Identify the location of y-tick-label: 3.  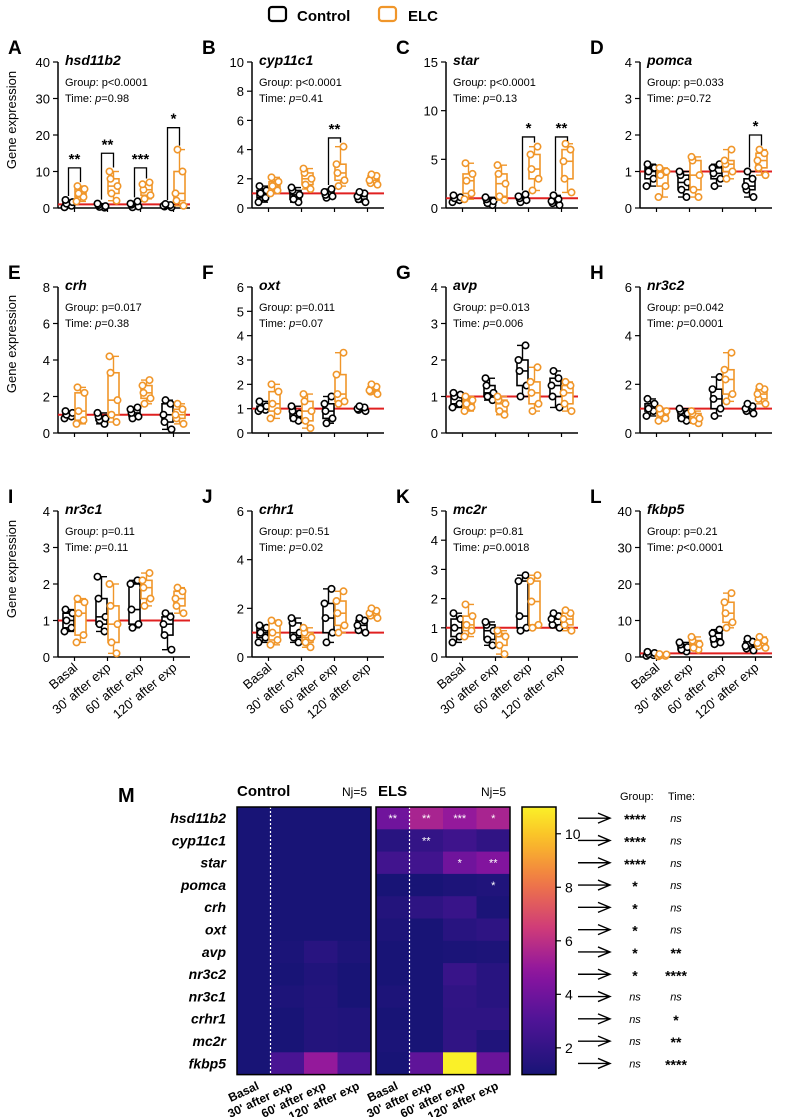
(434, 324).